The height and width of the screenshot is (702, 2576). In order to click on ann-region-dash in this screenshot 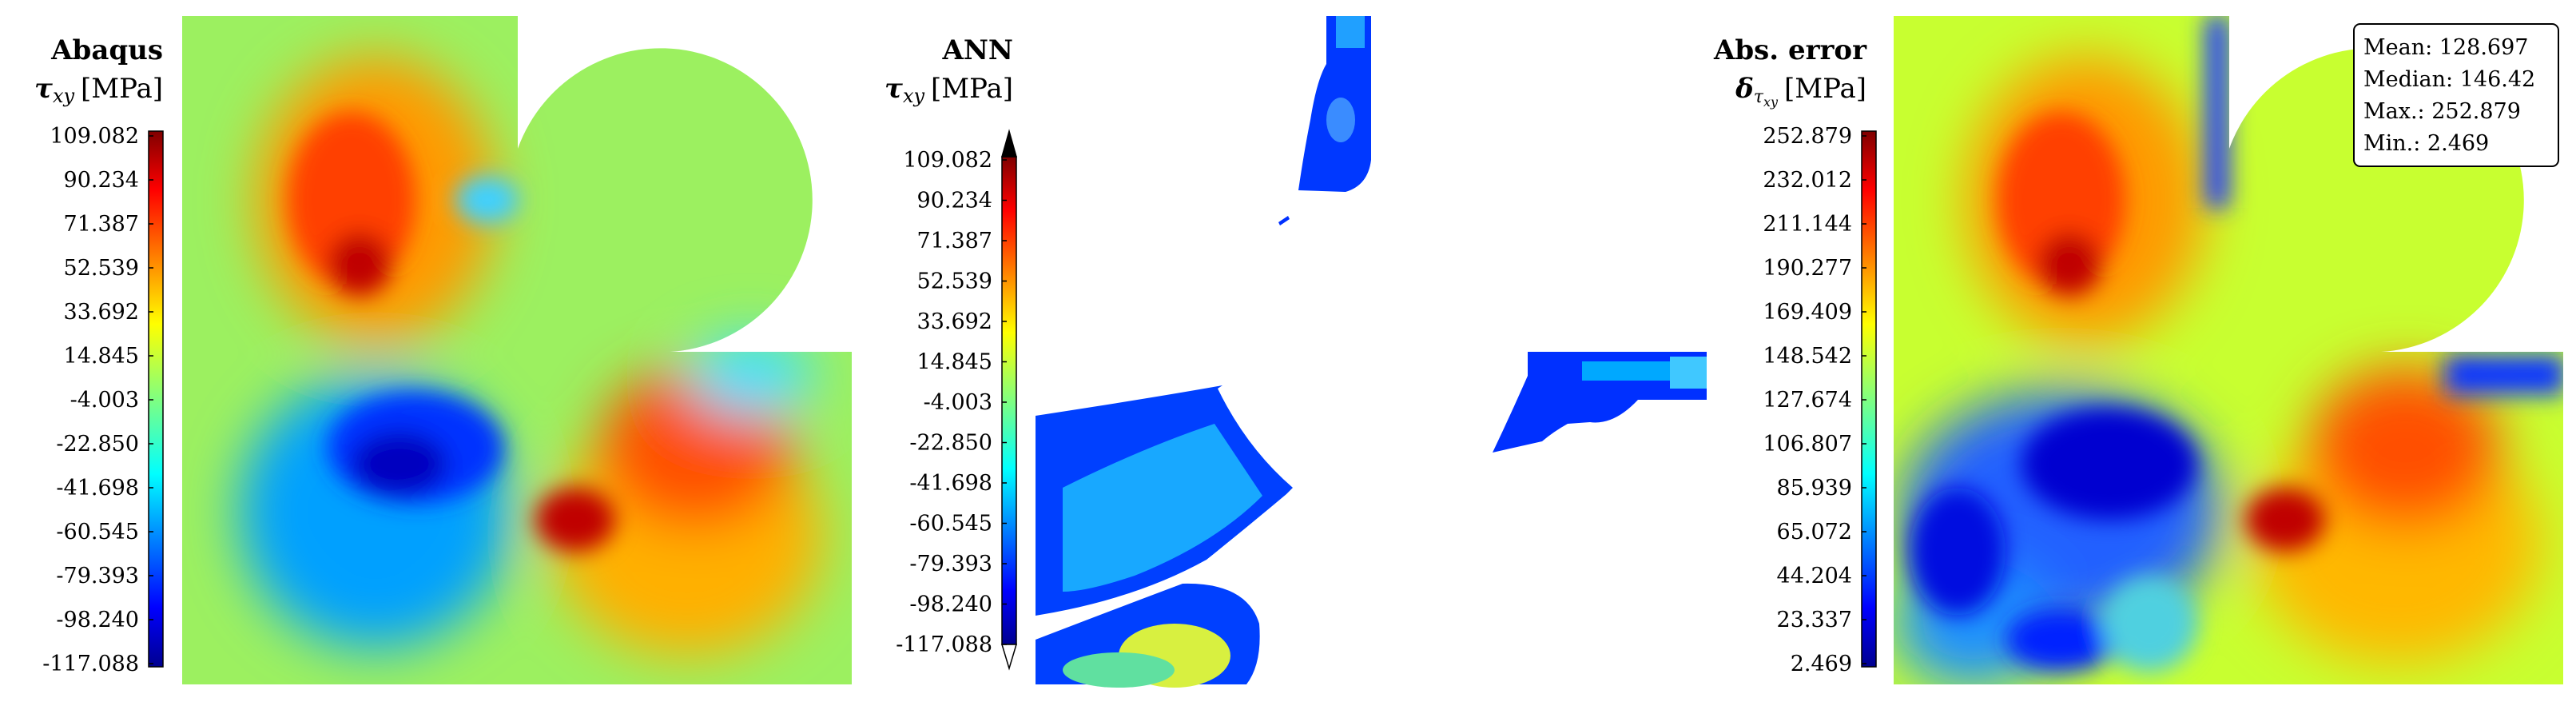, I will do `click(1284, 220)`.